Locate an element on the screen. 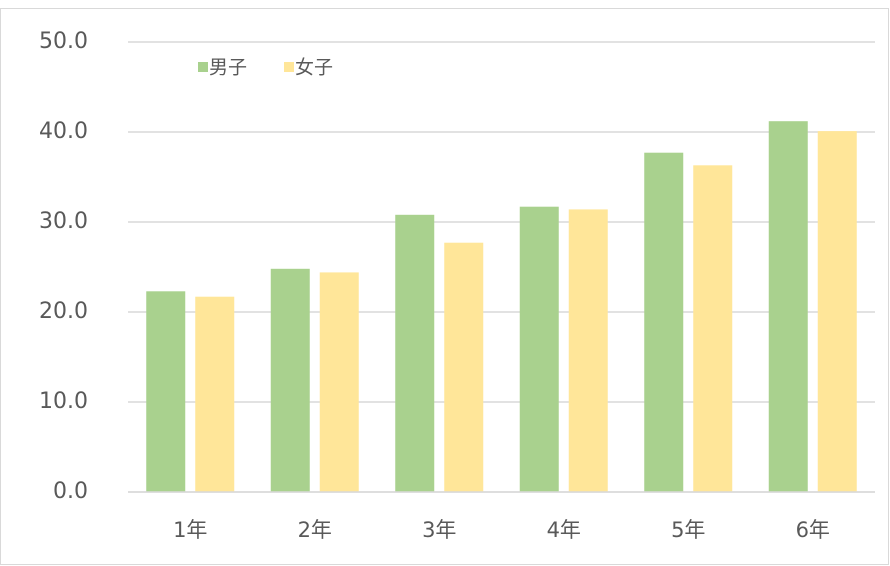 Image resolution: width=890 pixels, height=566 pixels. y-tick-label: 10.0 is located at coordinates (63, 401).